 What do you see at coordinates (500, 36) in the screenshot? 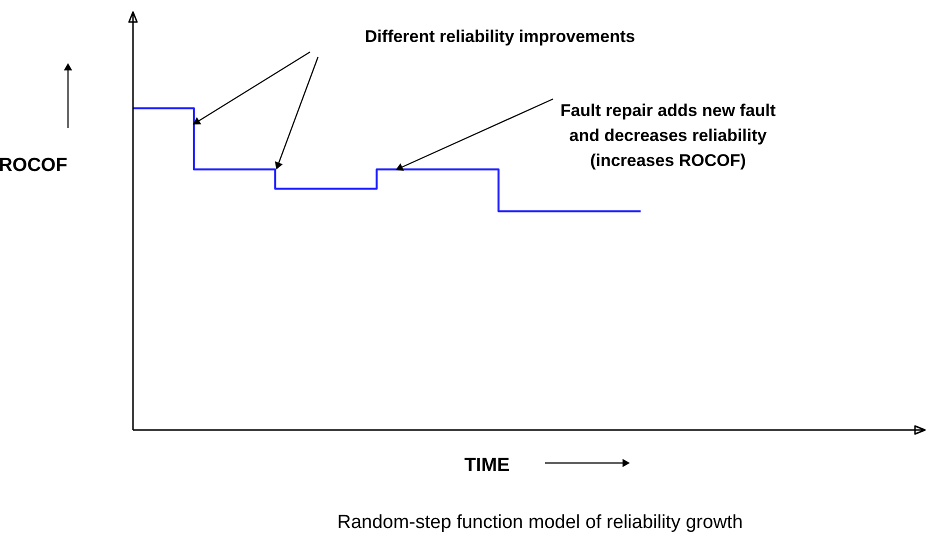
I see `text: Different reliability improvements` at bounding box center [500, 36].